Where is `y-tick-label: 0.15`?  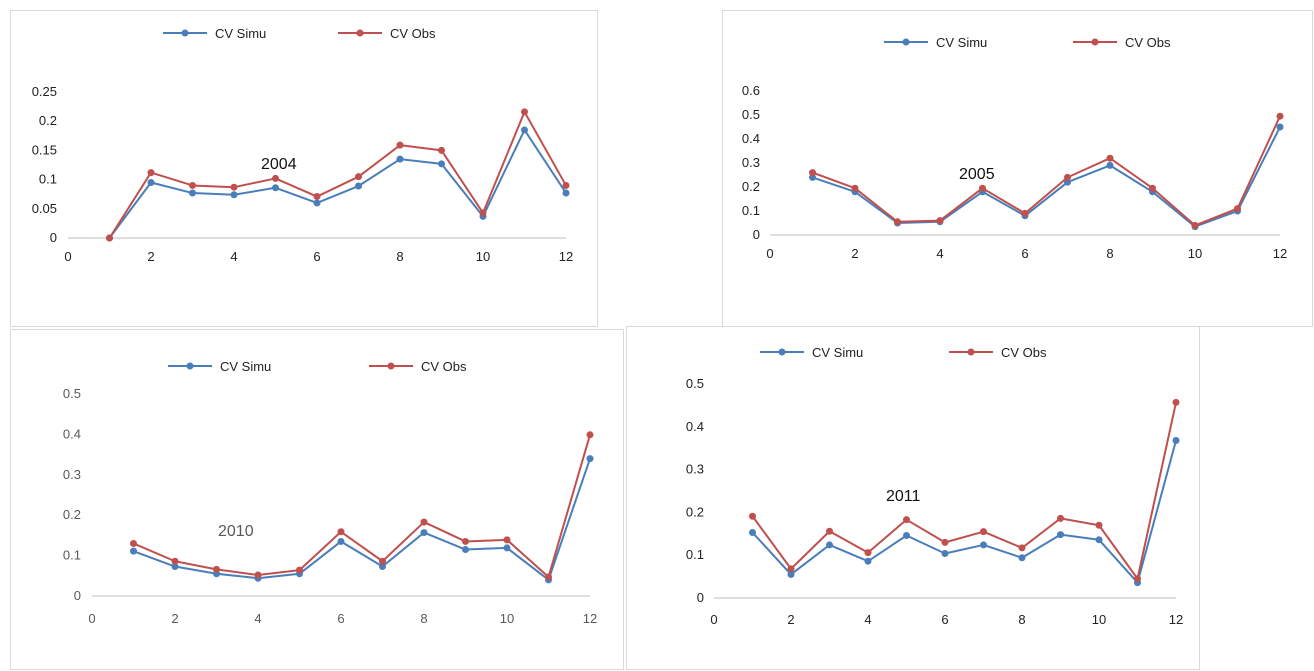
y-tick-label: 0.15 is located at coordinates (44, 149).